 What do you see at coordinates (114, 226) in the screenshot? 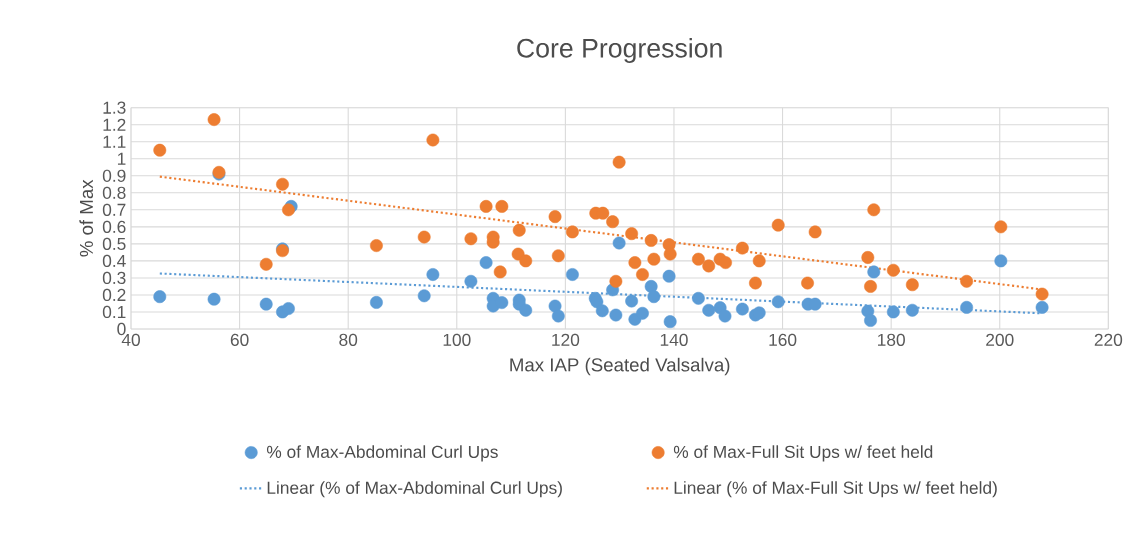
I see `y-tick-label: 0.6` at bounding box center [114, 226].